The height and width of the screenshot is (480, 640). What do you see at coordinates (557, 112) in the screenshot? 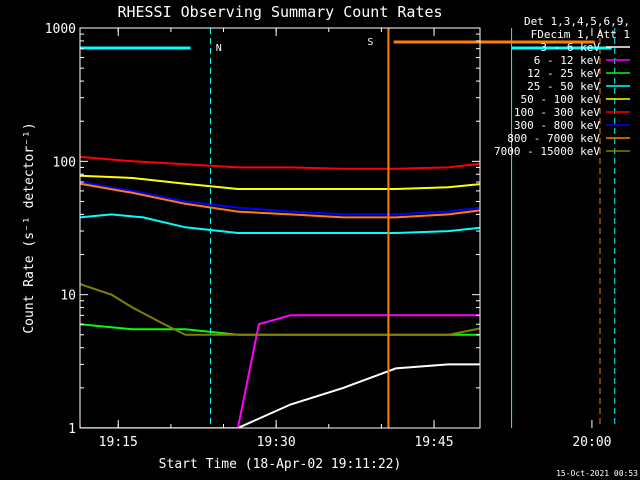
I see `legend-entry-label: 100 - 300 keV` at bounding box center [557, 112].